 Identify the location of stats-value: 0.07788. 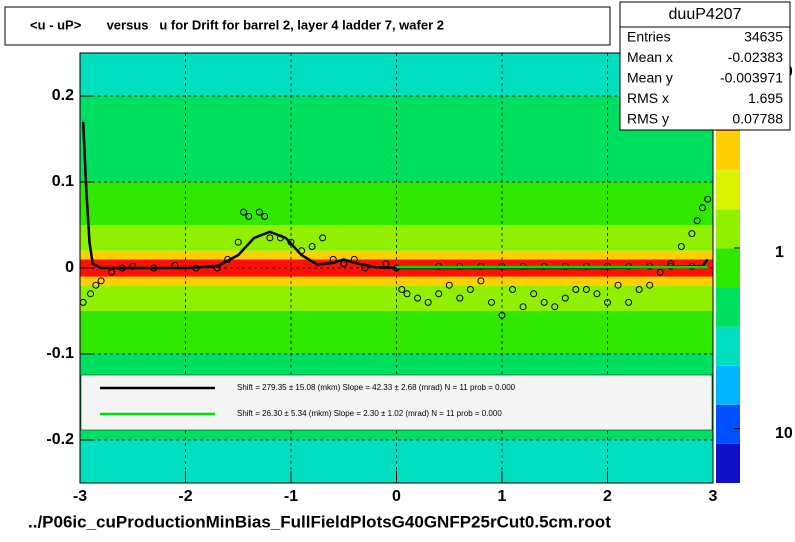
(757, 119).